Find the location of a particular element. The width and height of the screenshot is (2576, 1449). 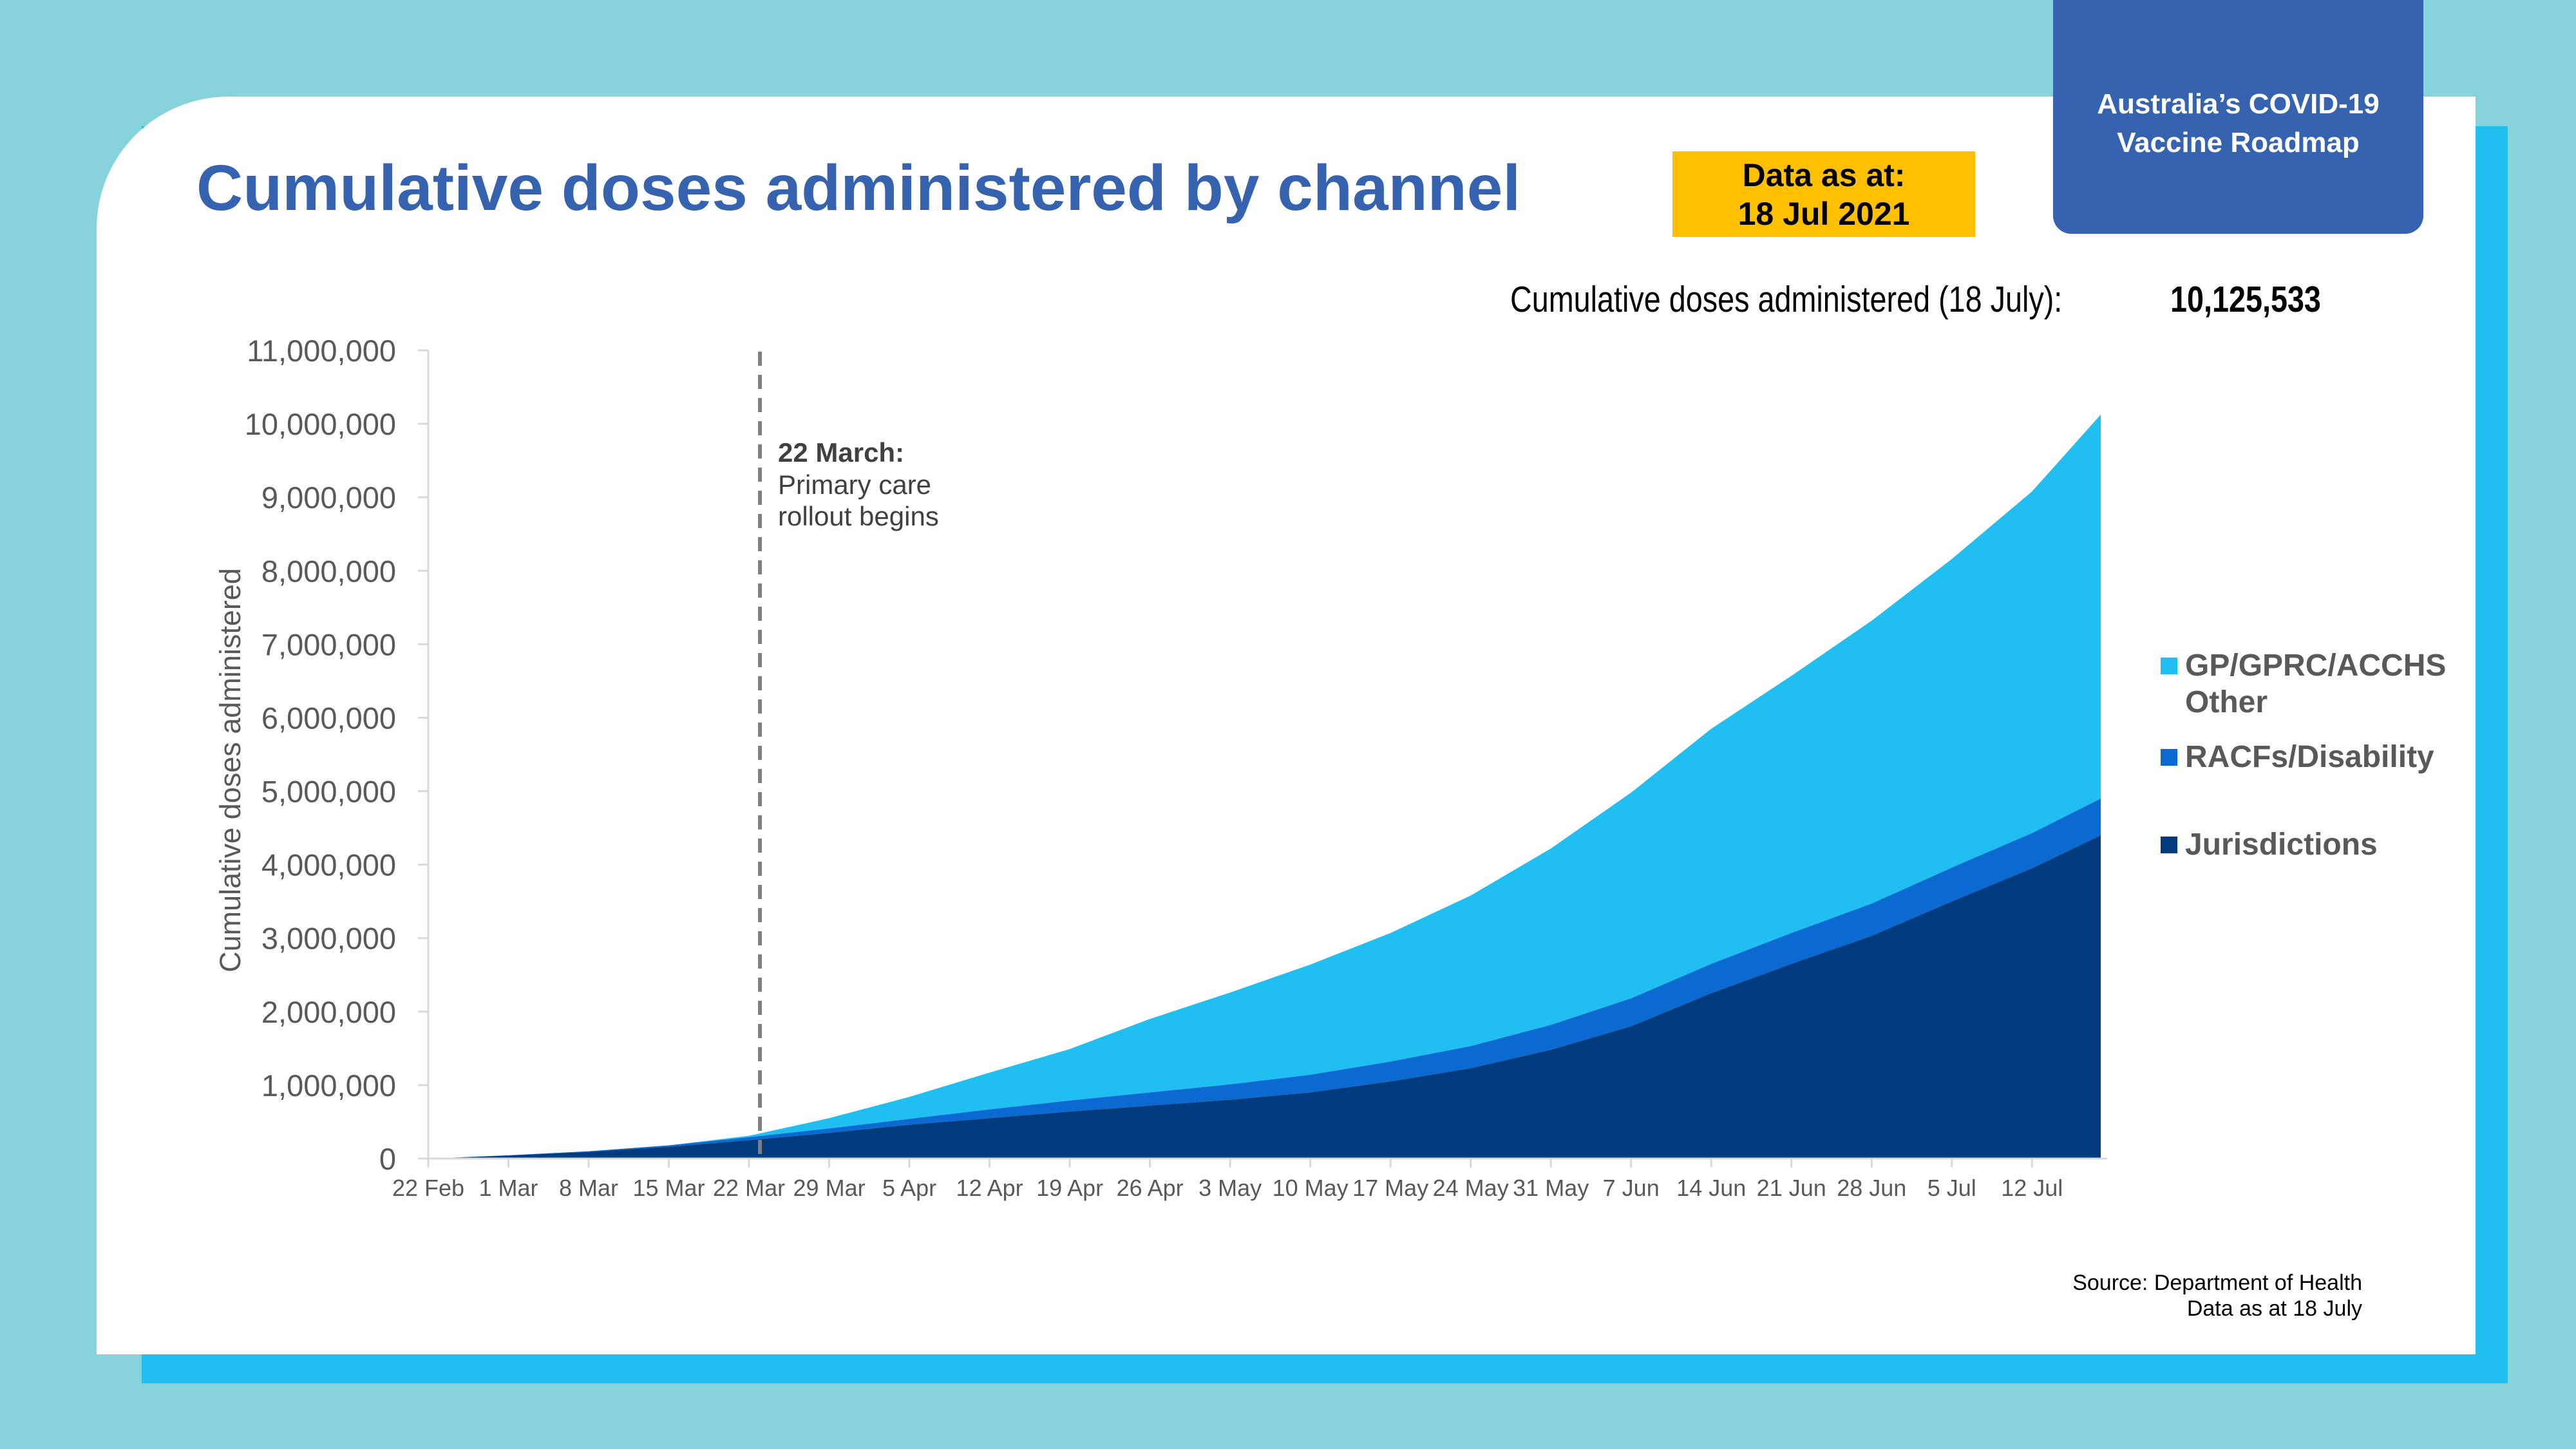

x-tick-label: 19 Apr is located at coordinates (1069, 1188).